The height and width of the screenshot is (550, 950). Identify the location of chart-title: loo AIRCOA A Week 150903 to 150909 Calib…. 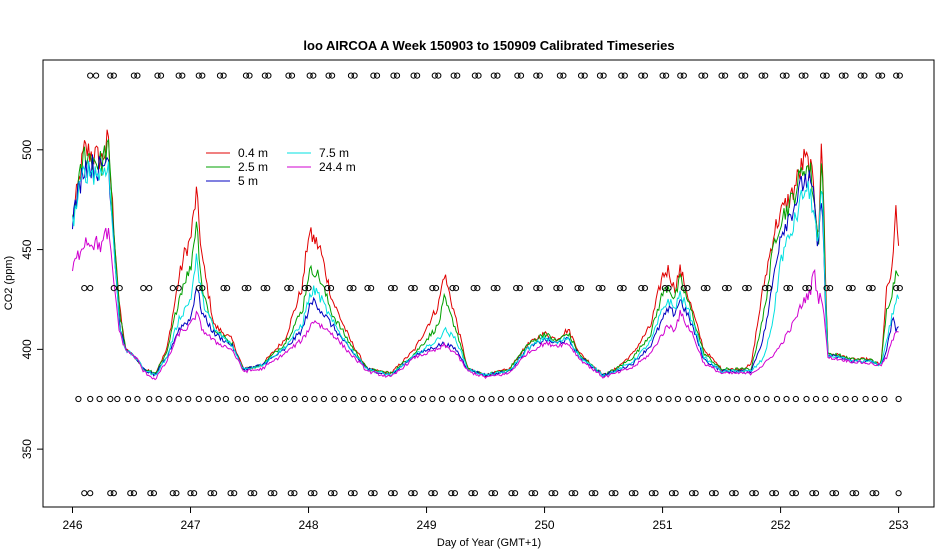
(488, 45).